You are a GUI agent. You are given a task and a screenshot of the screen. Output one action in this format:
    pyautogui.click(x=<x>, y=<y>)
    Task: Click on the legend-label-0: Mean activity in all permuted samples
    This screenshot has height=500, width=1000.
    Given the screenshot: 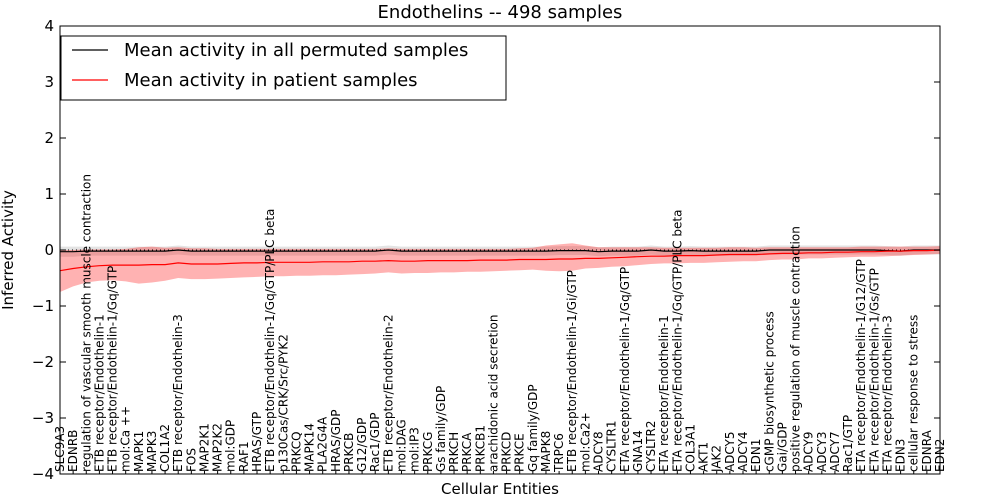 What is the action you would take?
    pyautogui.click(x=296, y=50)
    